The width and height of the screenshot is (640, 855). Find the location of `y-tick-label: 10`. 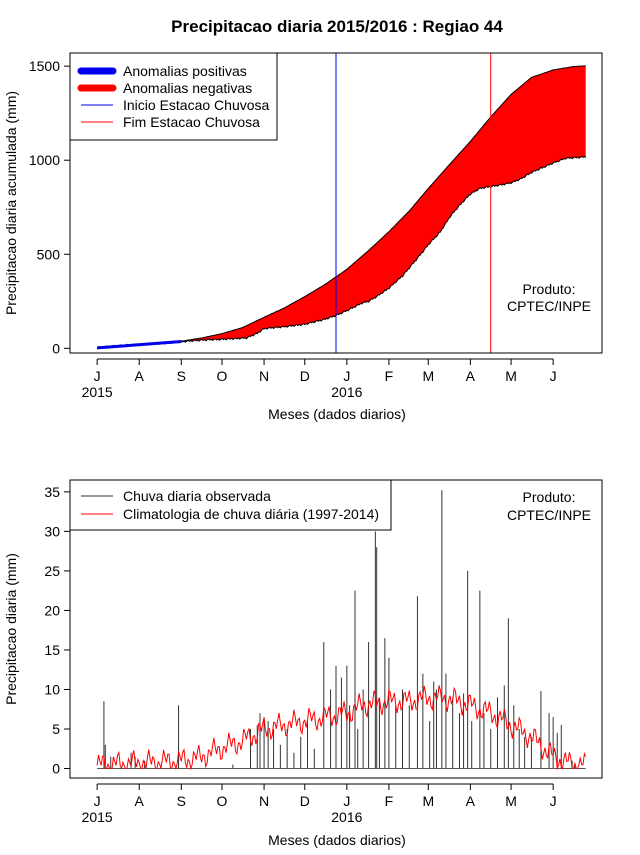

y-tick-label: 10 is located at coordinates (52, 689).